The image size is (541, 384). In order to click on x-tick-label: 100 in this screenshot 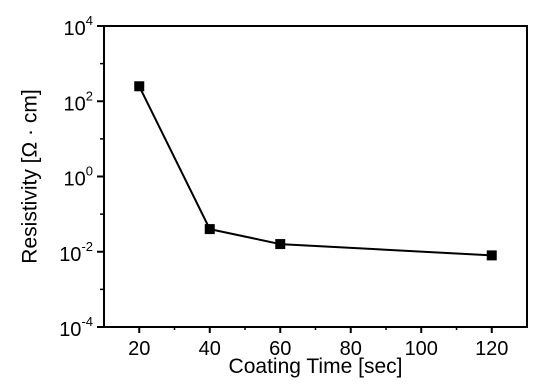, I will do `click(421, 349)`.